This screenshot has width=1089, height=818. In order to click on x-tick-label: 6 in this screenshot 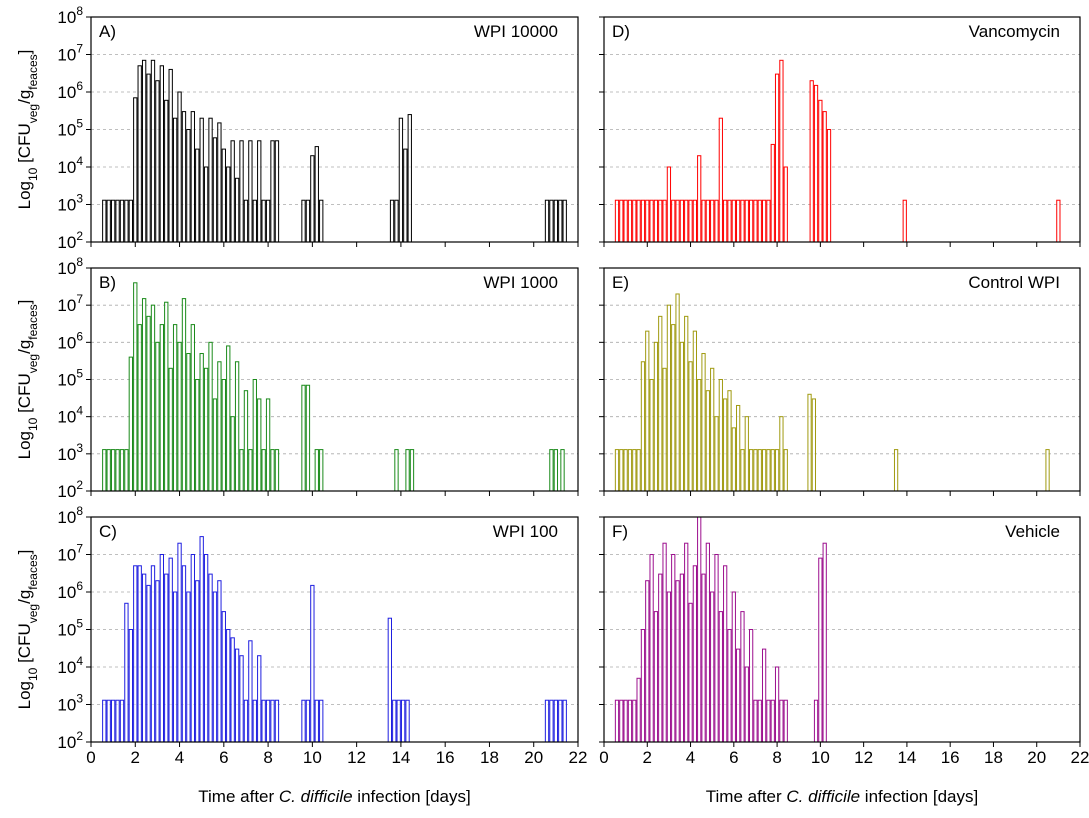, I will do `click(733, 757)`.